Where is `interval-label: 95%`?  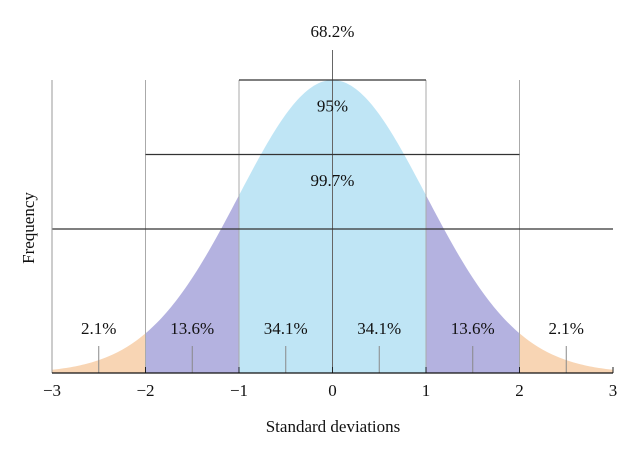 interval-label: 95% is located at coordinates (332, 105).